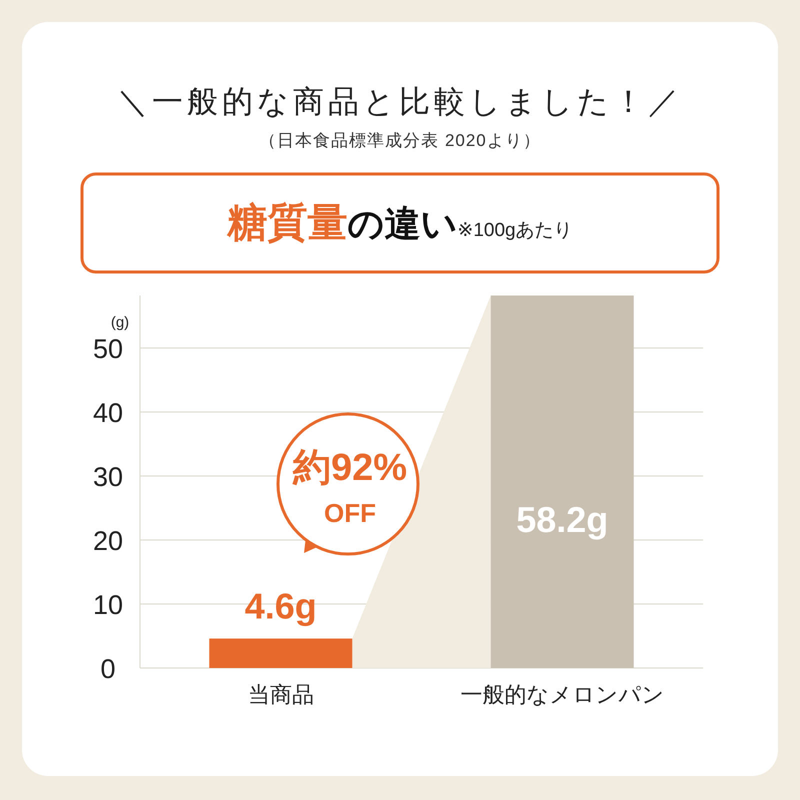  Describe the element at coordinates (108, 477) in the screenshot. I see `y-tick-label: 30` at that location.